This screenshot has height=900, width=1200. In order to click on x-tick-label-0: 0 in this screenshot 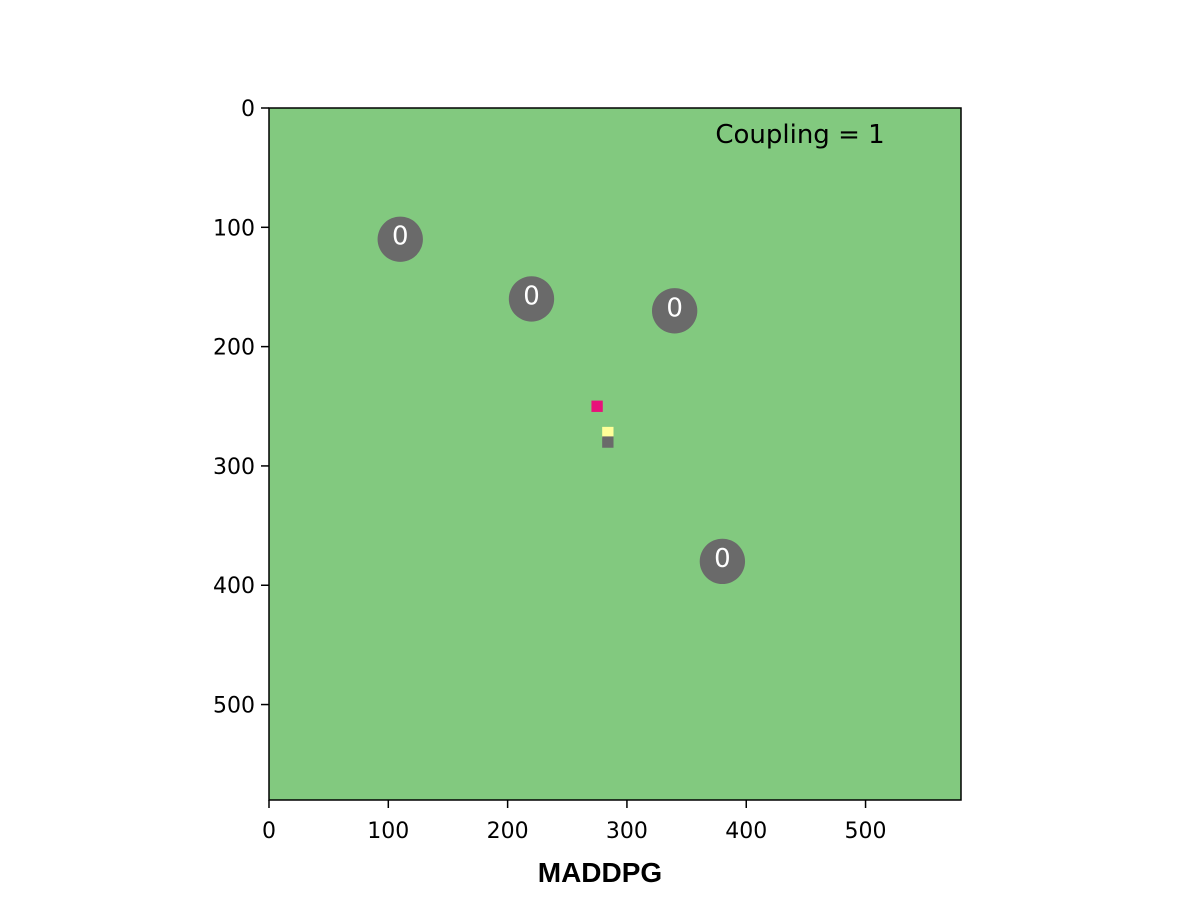, I will do `click(269, 831)`.